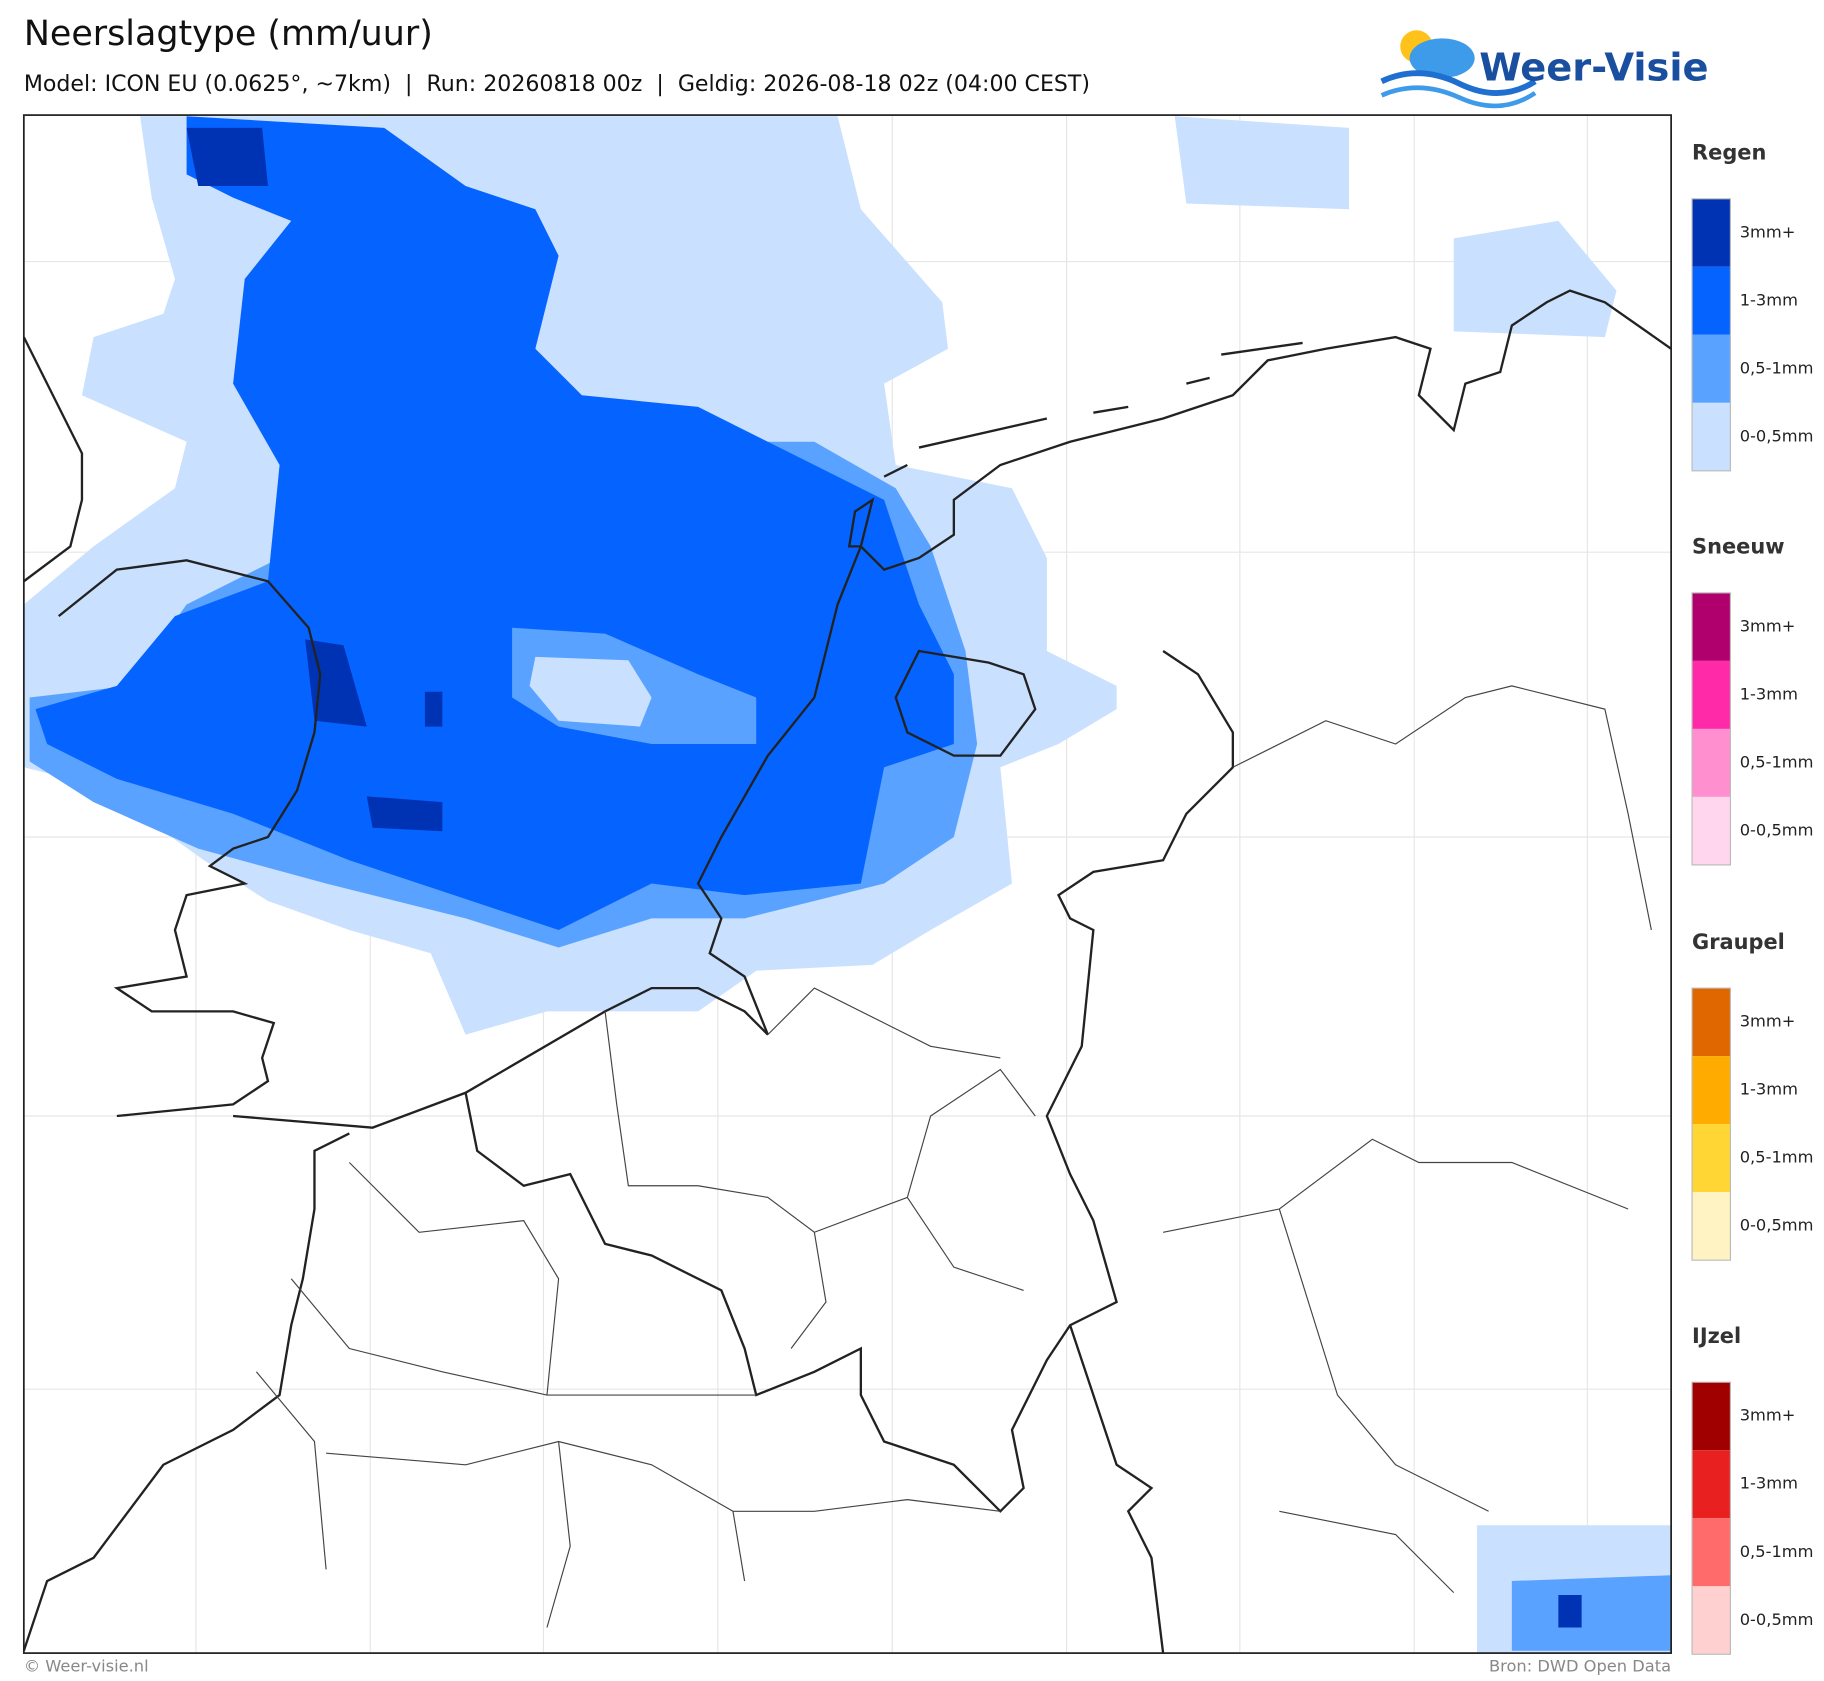  Describe the element at coordinates (86, 1666) in the screenshot. I see `footer-credit: © Weer-visie.nl` at that location.